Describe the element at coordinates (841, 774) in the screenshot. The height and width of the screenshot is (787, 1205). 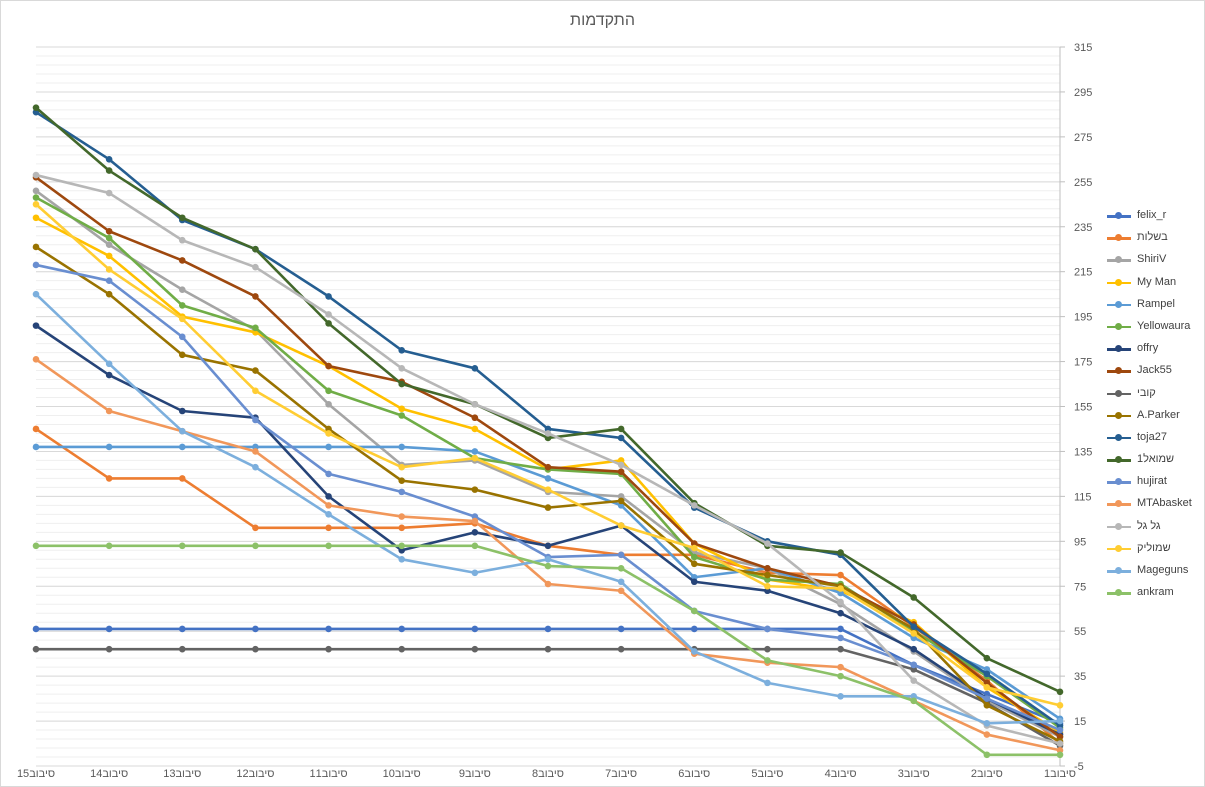
I see `x-tick-label: סיבוב4` at that location.